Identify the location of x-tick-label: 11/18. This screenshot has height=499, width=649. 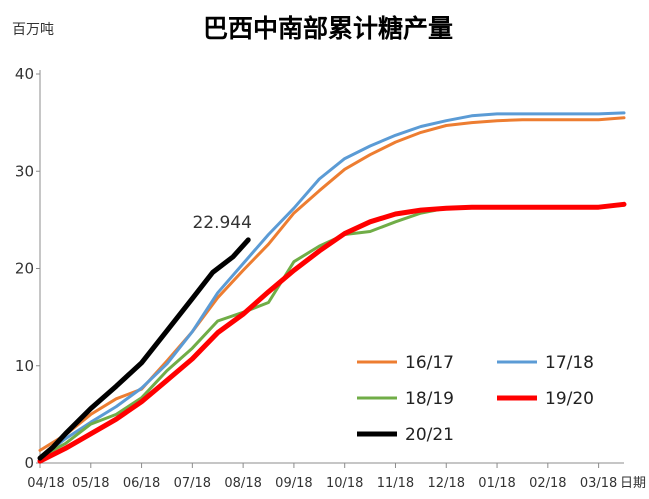
(395, 483).